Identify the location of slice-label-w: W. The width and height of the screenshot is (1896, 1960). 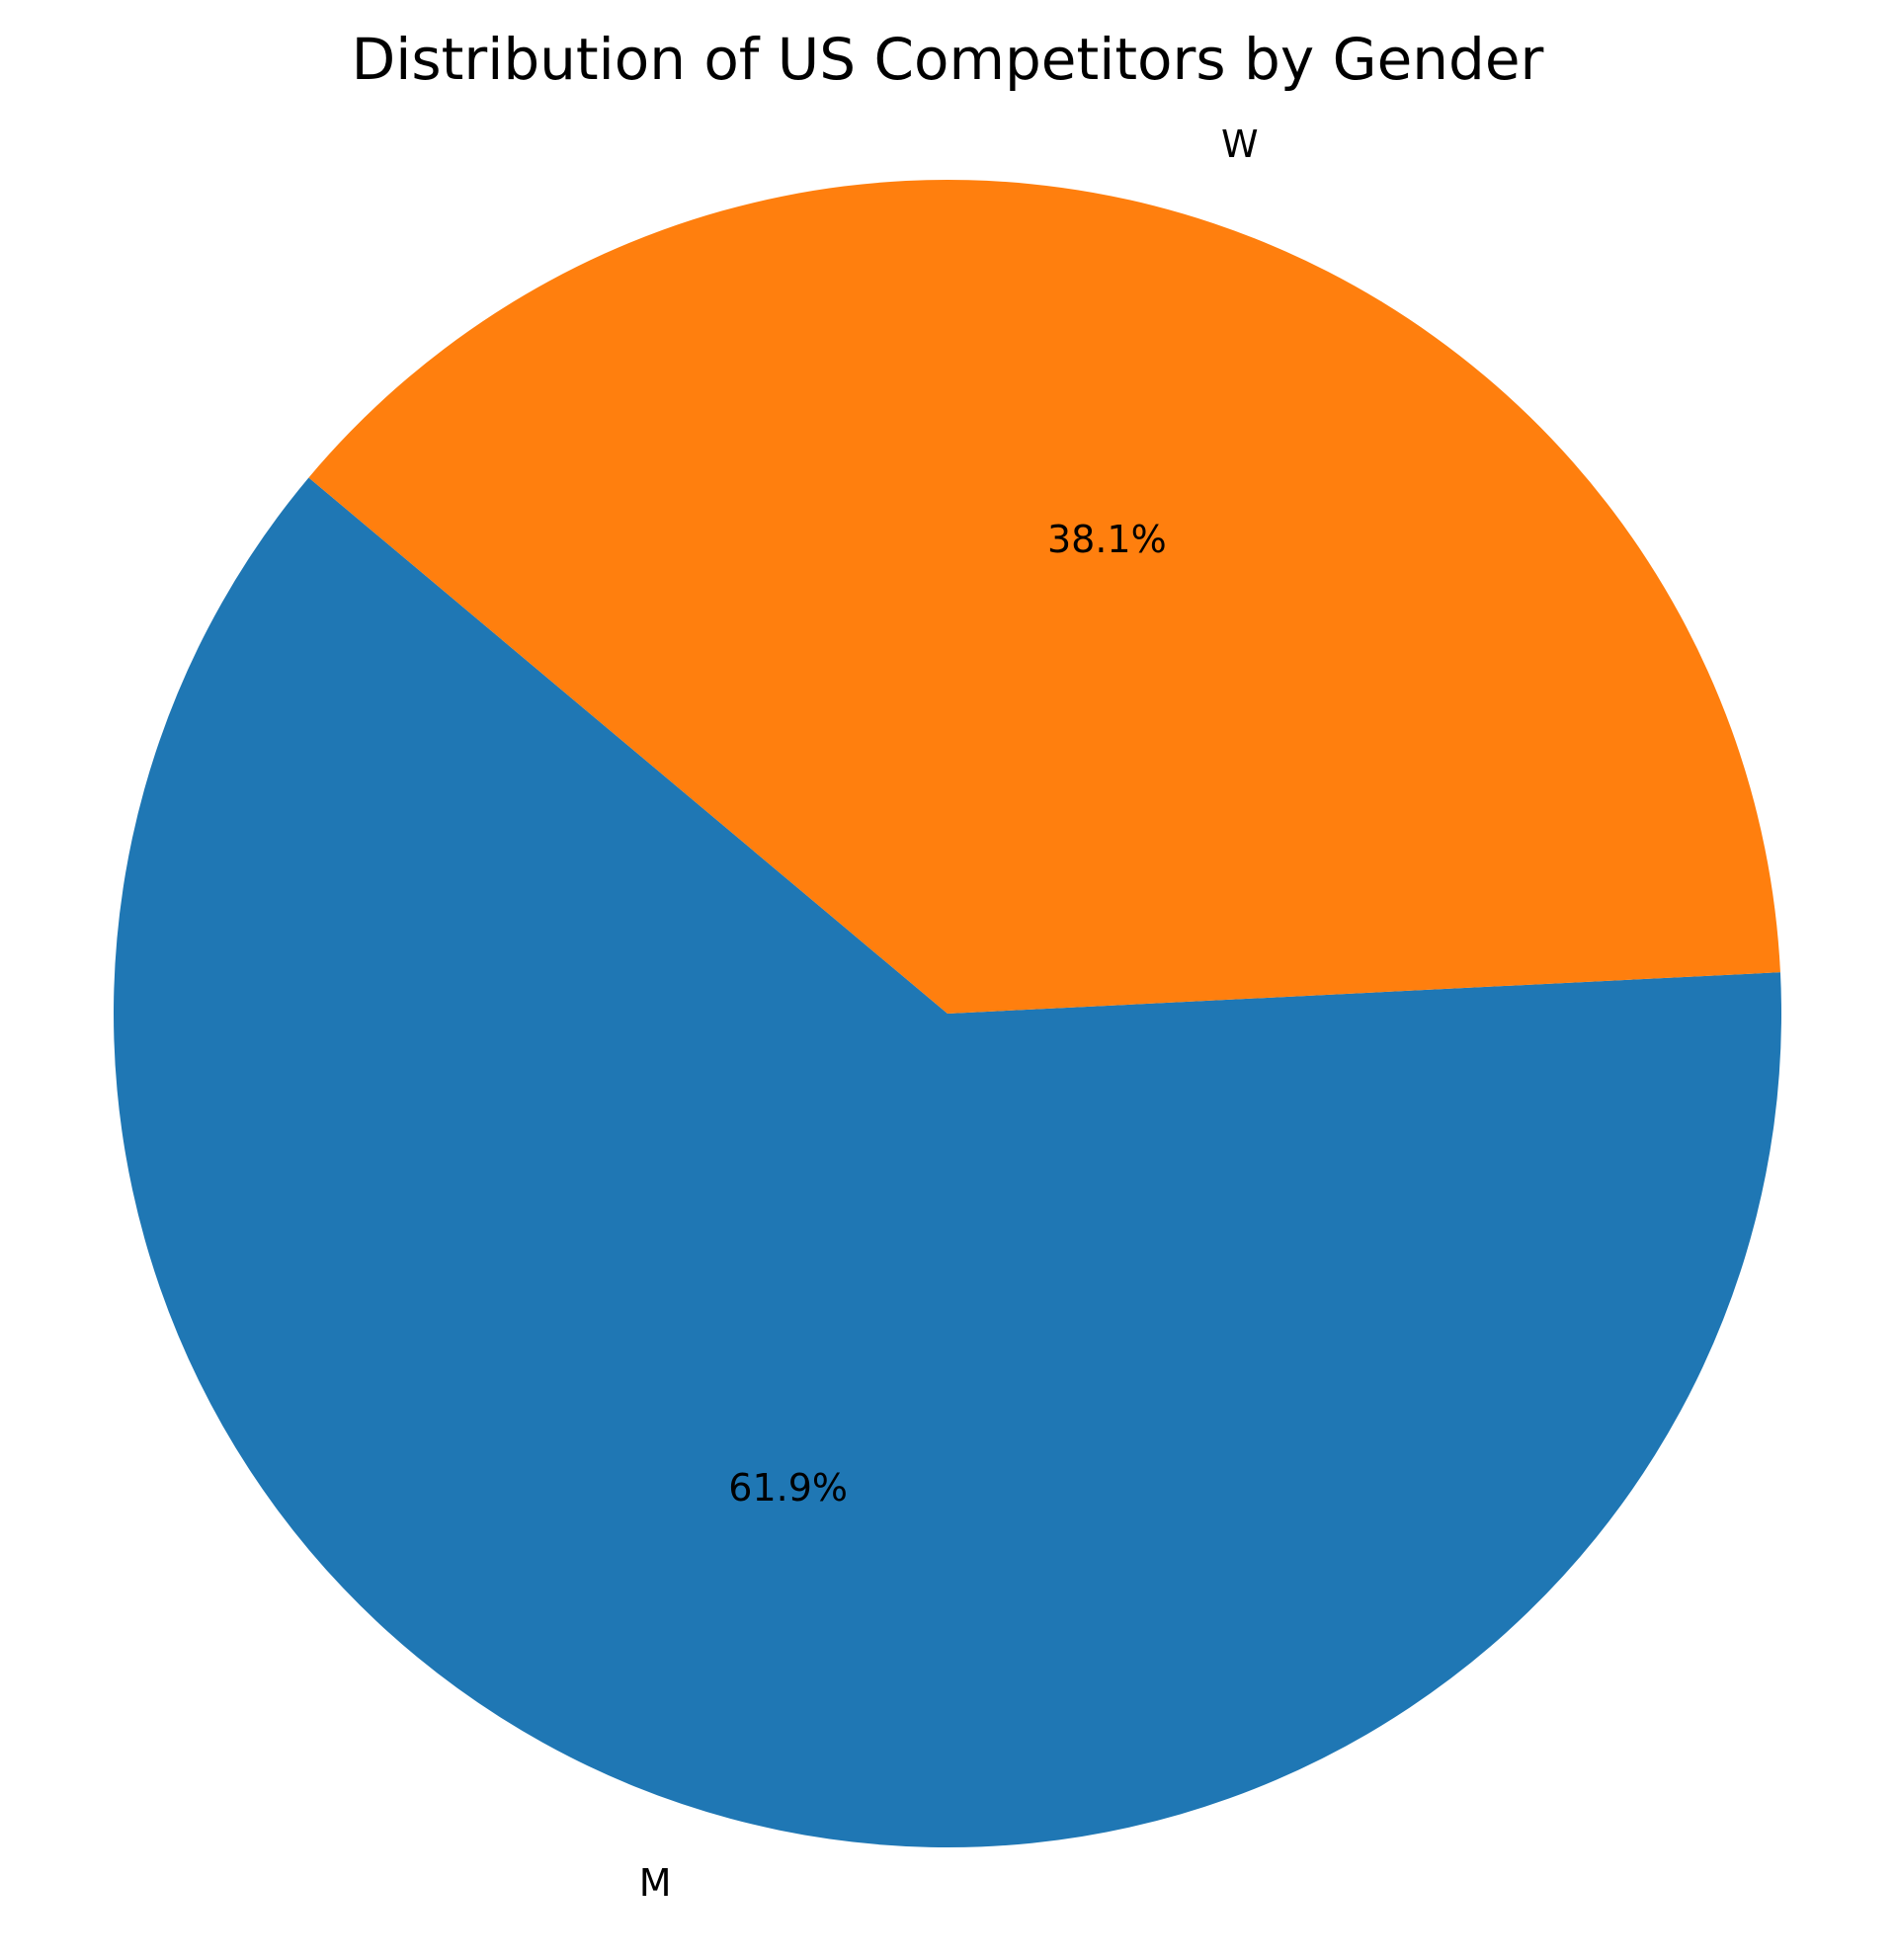
(1240, 144).